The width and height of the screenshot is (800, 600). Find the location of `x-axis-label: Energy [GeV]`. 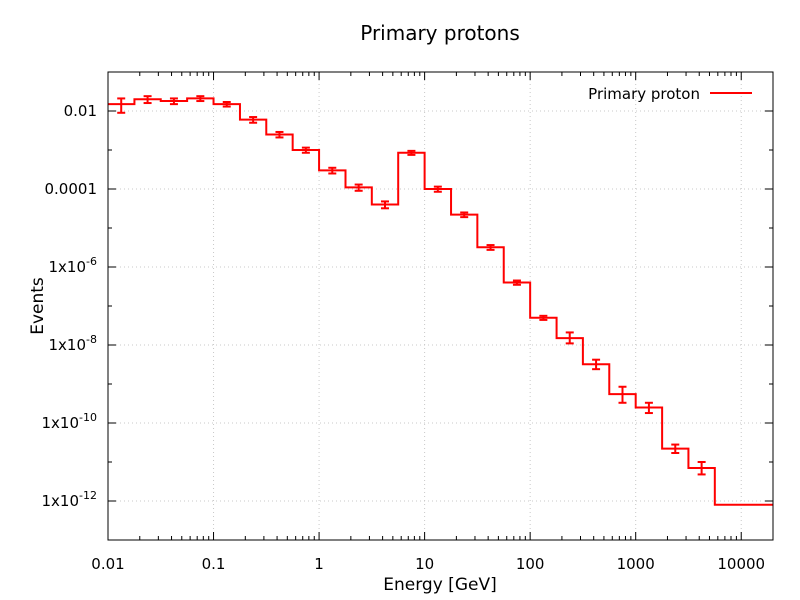

x-axis-label: Energy [GeV] is located at coordinates (439, 585).